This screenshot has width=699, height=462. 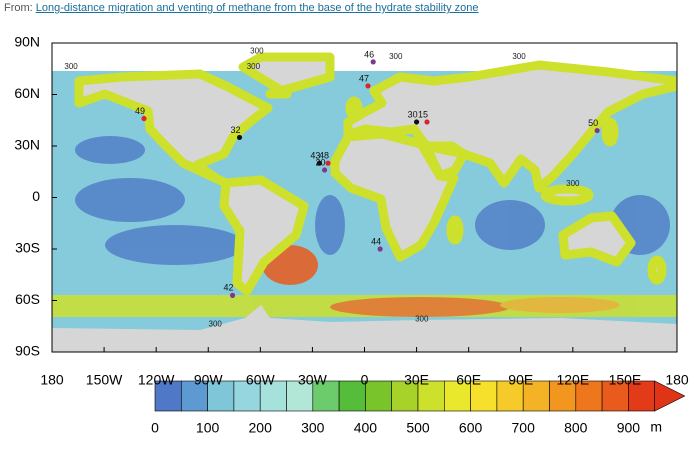 I want to click on colorbar-unit: m, so click(x=656, y=427).